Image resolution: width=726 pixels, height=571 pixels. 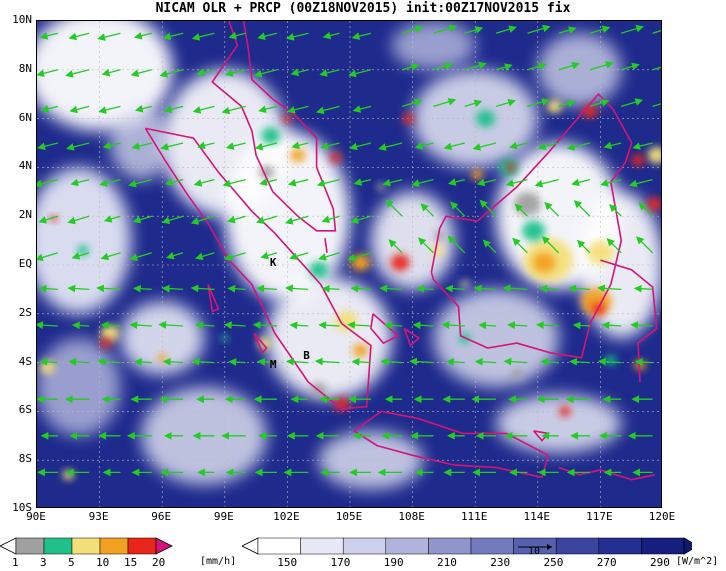 I want to click on precip-tick-label: 20, so click(x=159, y=562).